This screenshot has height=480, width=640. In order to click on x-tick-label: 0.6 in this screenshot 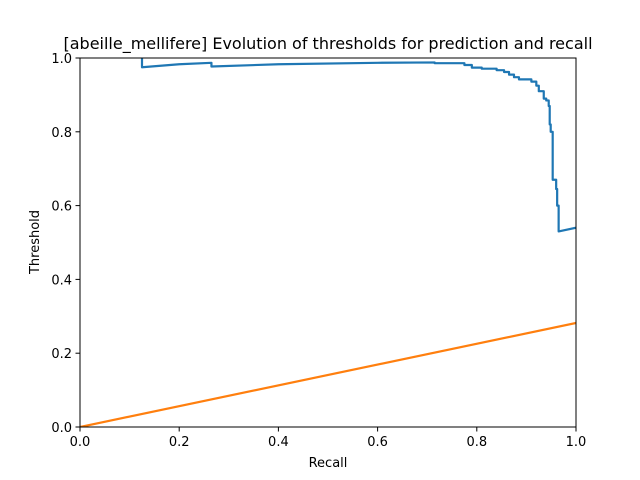, I will do `click(377, 442)`.